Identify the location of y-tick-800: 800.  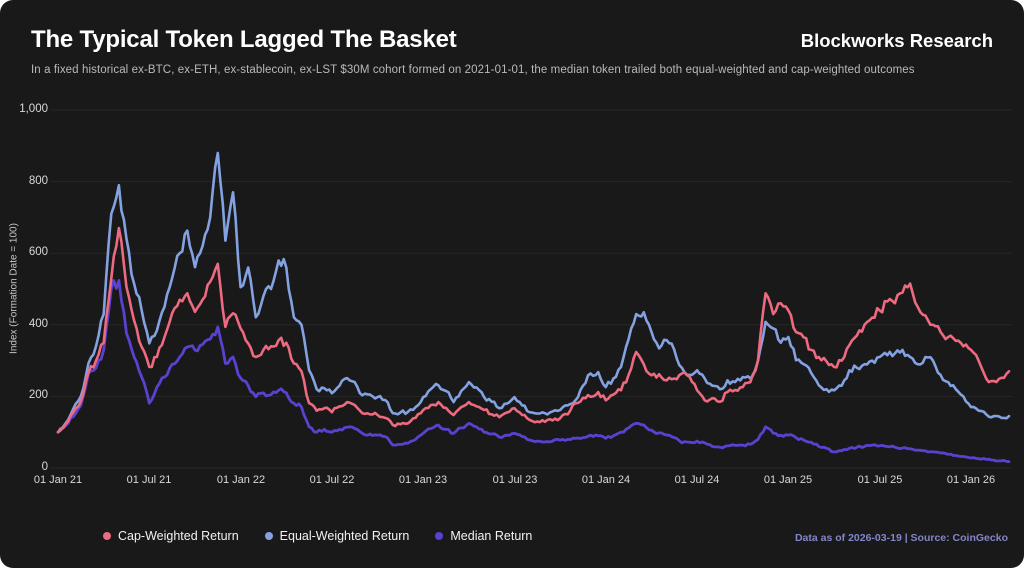
(38, 181).